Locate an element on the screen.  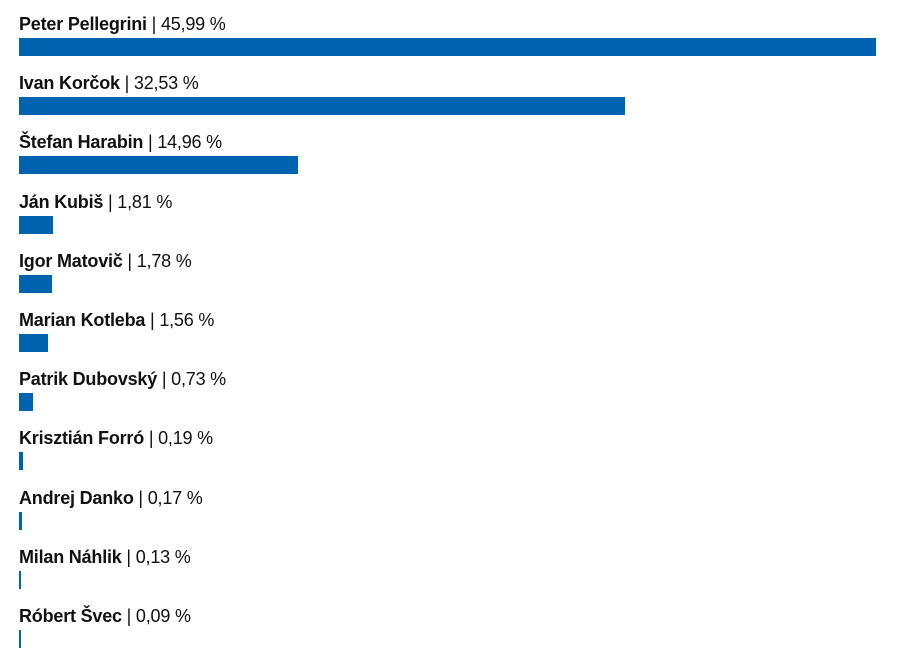
value-label: 14,96 % is located at coordinates (189, 142).